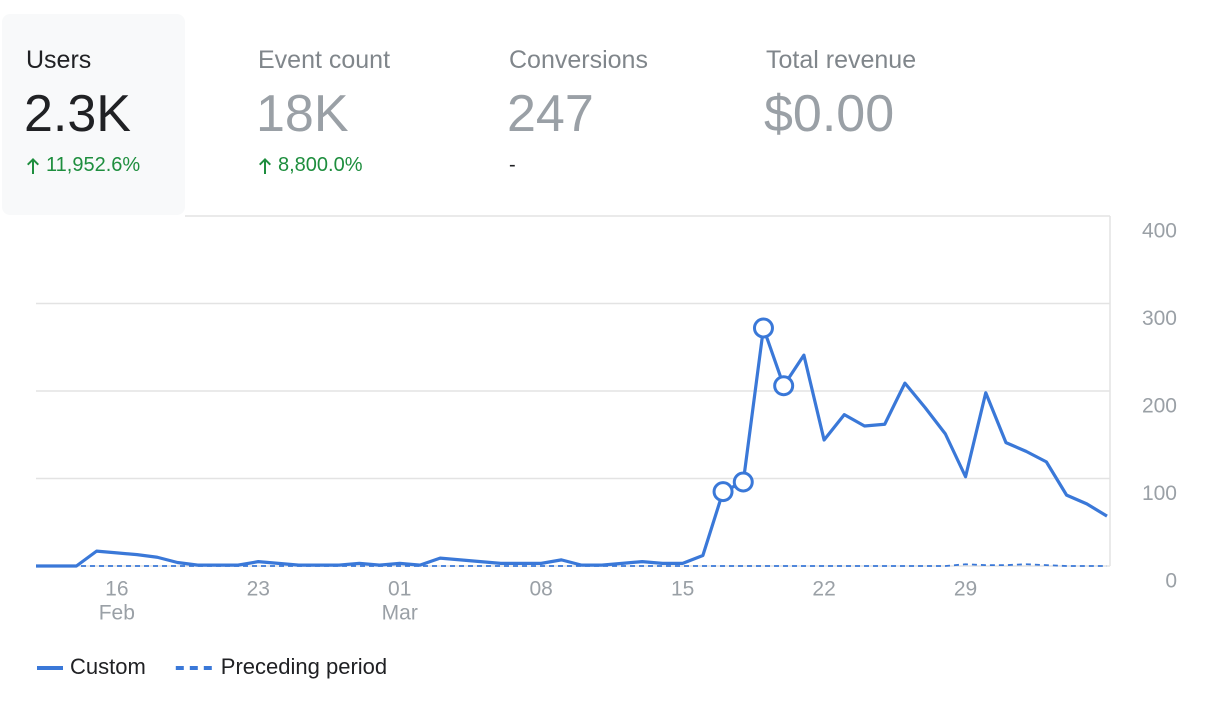 The height and width of the screenshot is (714, 1210). Describe the element at coordinates (399, 589) in the screenshot. I see `x-tick-label: 01` at that location.